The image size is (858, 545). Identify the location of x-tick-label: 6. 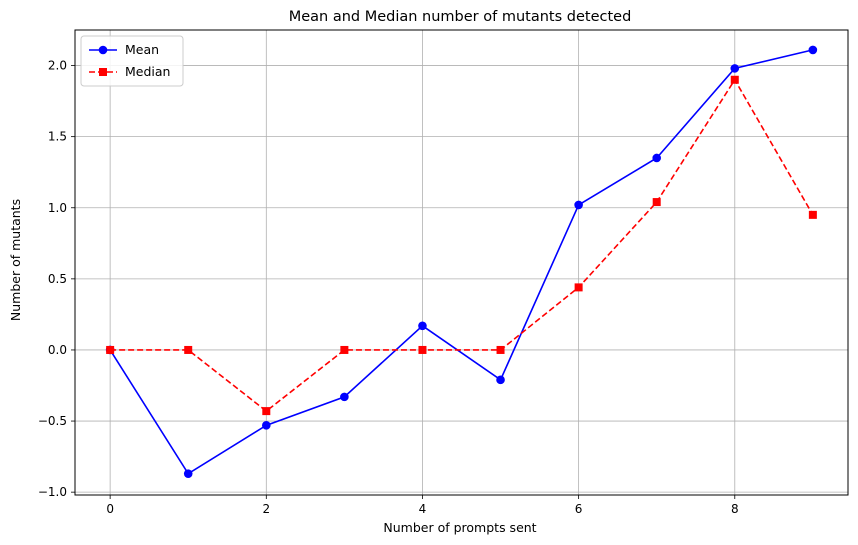
(579, 509).